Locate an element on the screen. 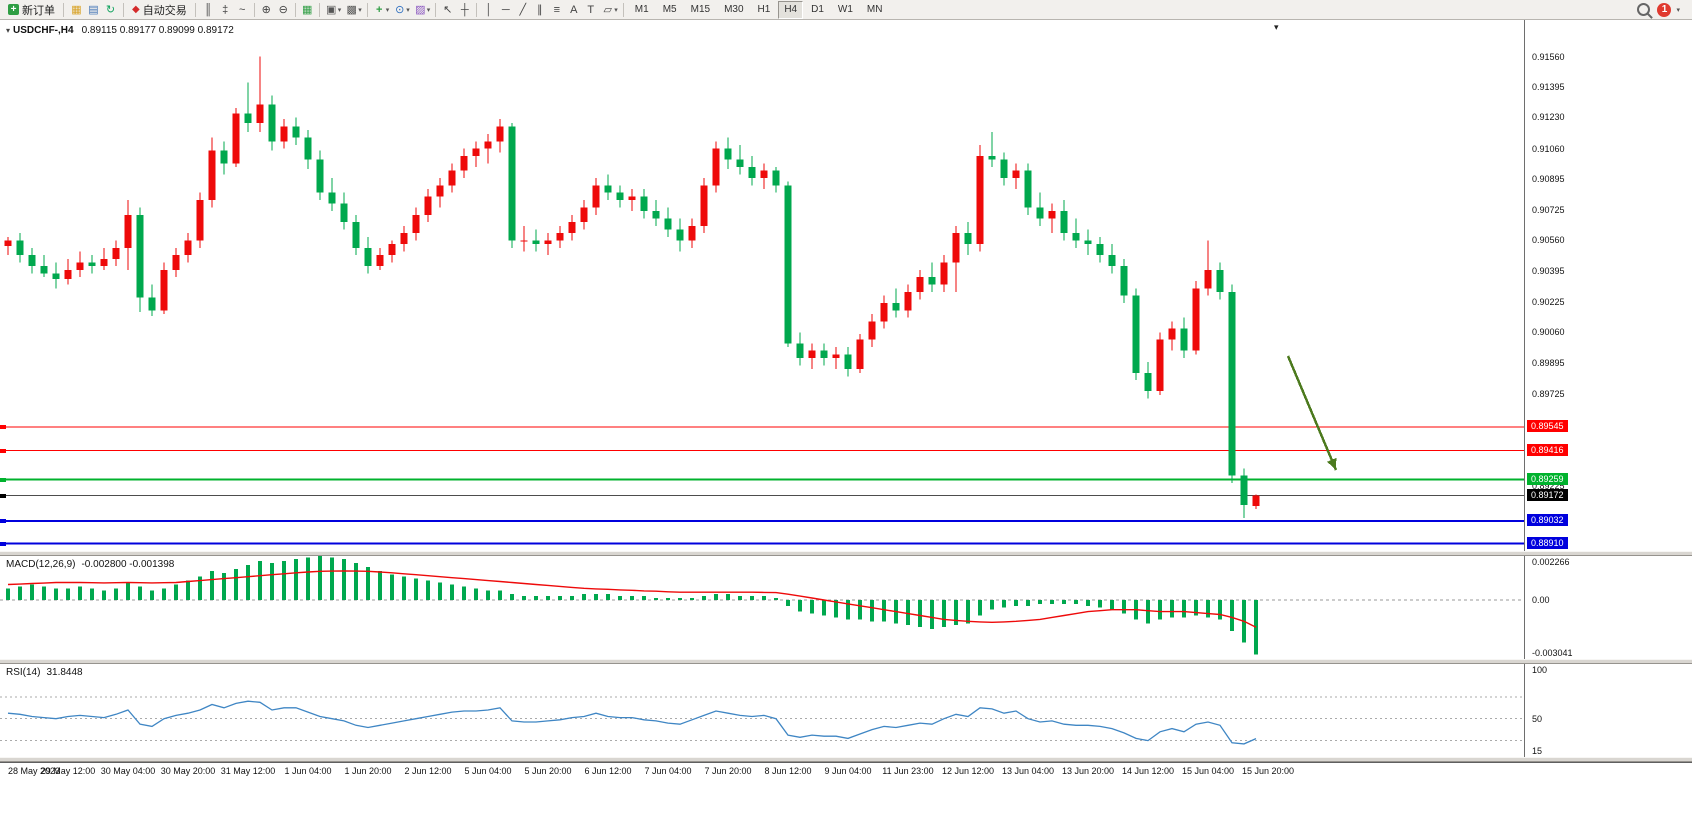 This screenshot has width=1692, height=838. cursor-icon: ↖ is located at coordinates (448, 9).